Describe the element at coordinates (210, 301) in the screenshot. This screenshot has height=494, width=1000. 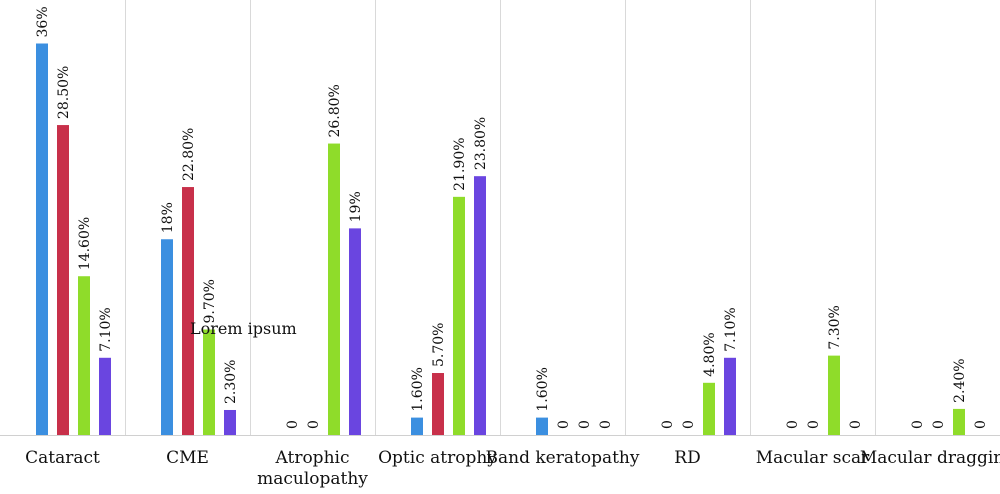
I see `data-label: 9.70%` at that location.